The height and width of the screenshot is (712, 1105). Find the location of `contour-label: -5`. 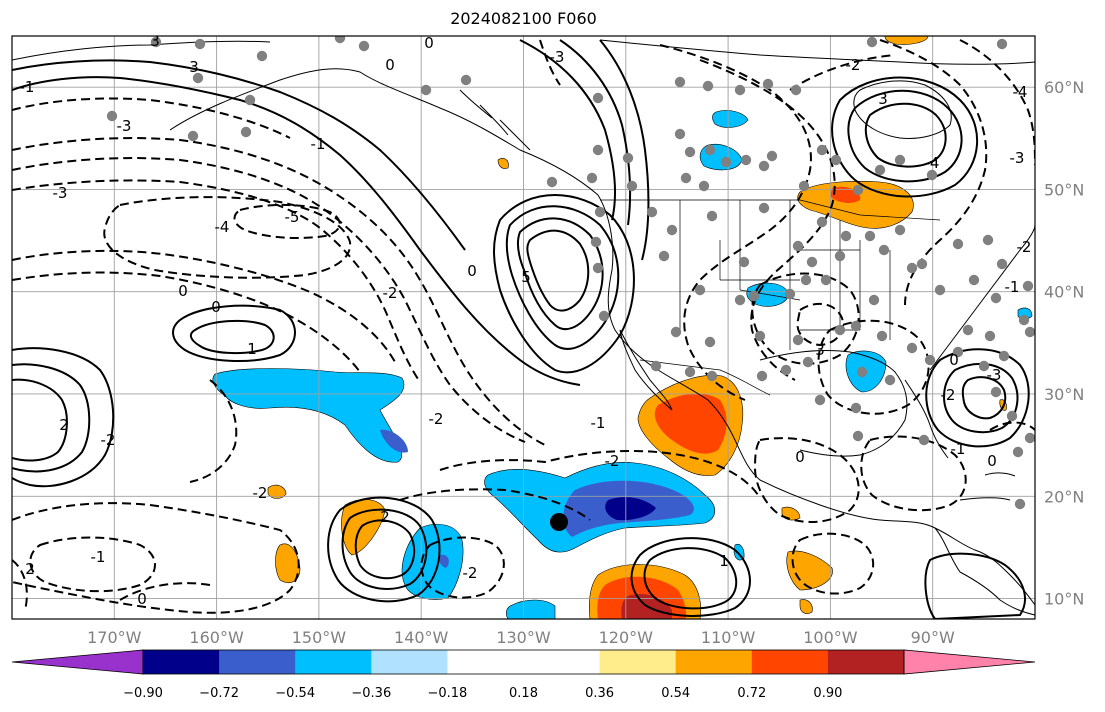

contour-label: -5 is located at coordinates (292, 217).